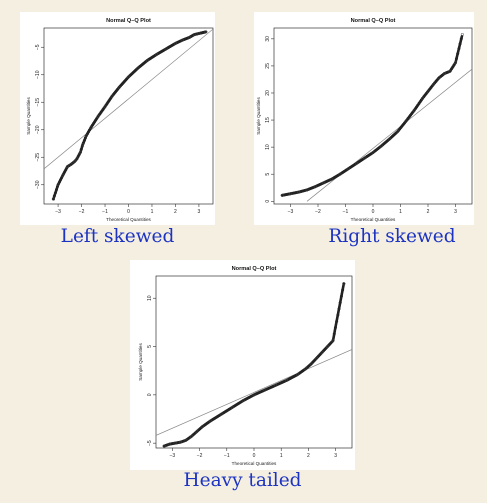 The image size is (487, 503). What do you see at coordinates (150, 346) in the screenshot?
I see `y-tick-label: 5` at bounding box center [150, 346].